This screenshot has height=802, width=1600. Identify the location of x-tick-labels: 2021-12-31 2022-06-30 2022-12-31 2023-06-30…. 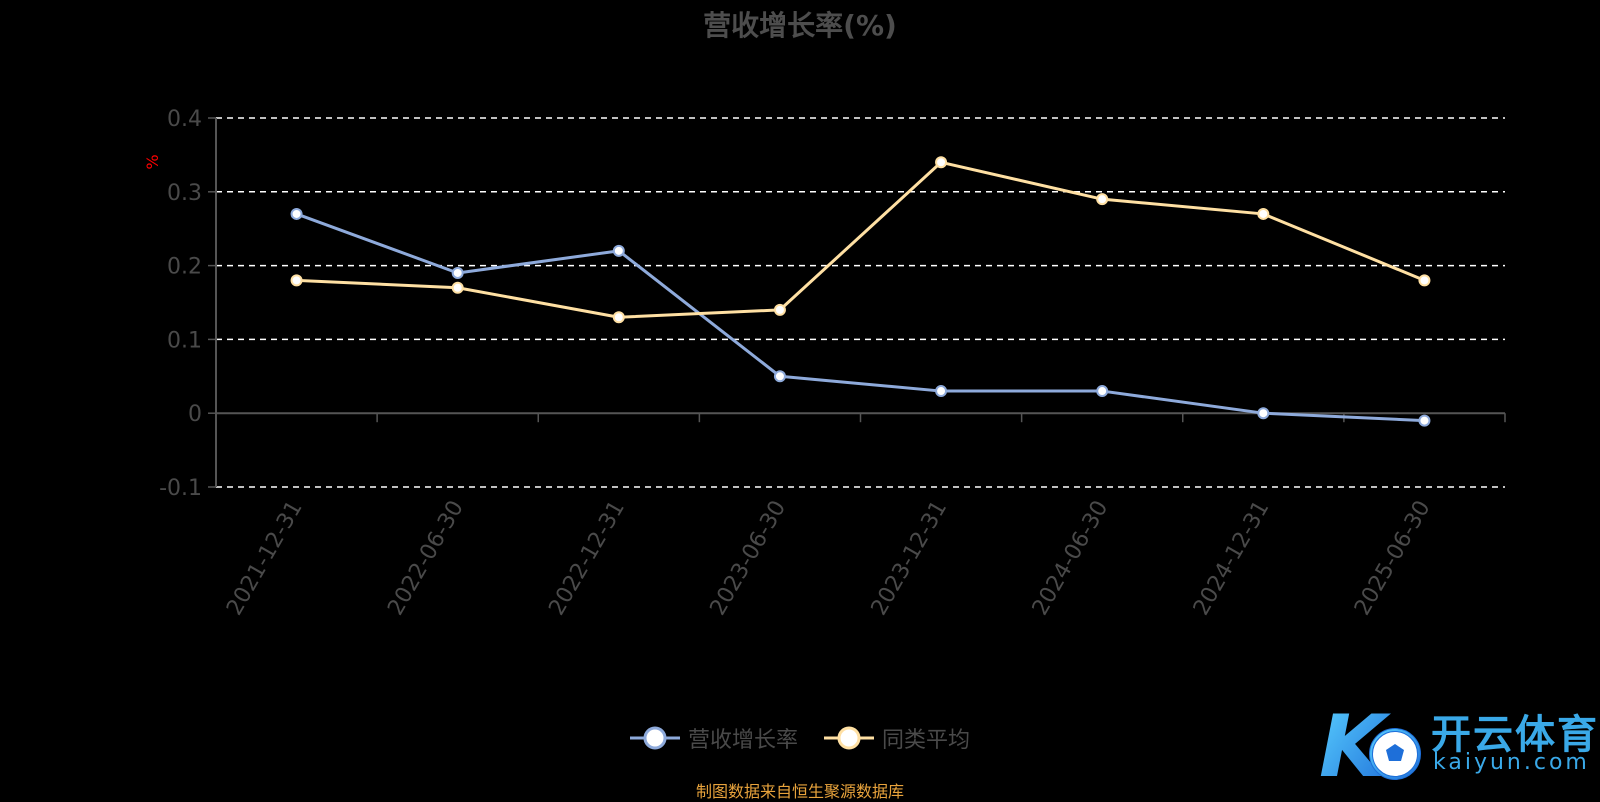
(828, 558).